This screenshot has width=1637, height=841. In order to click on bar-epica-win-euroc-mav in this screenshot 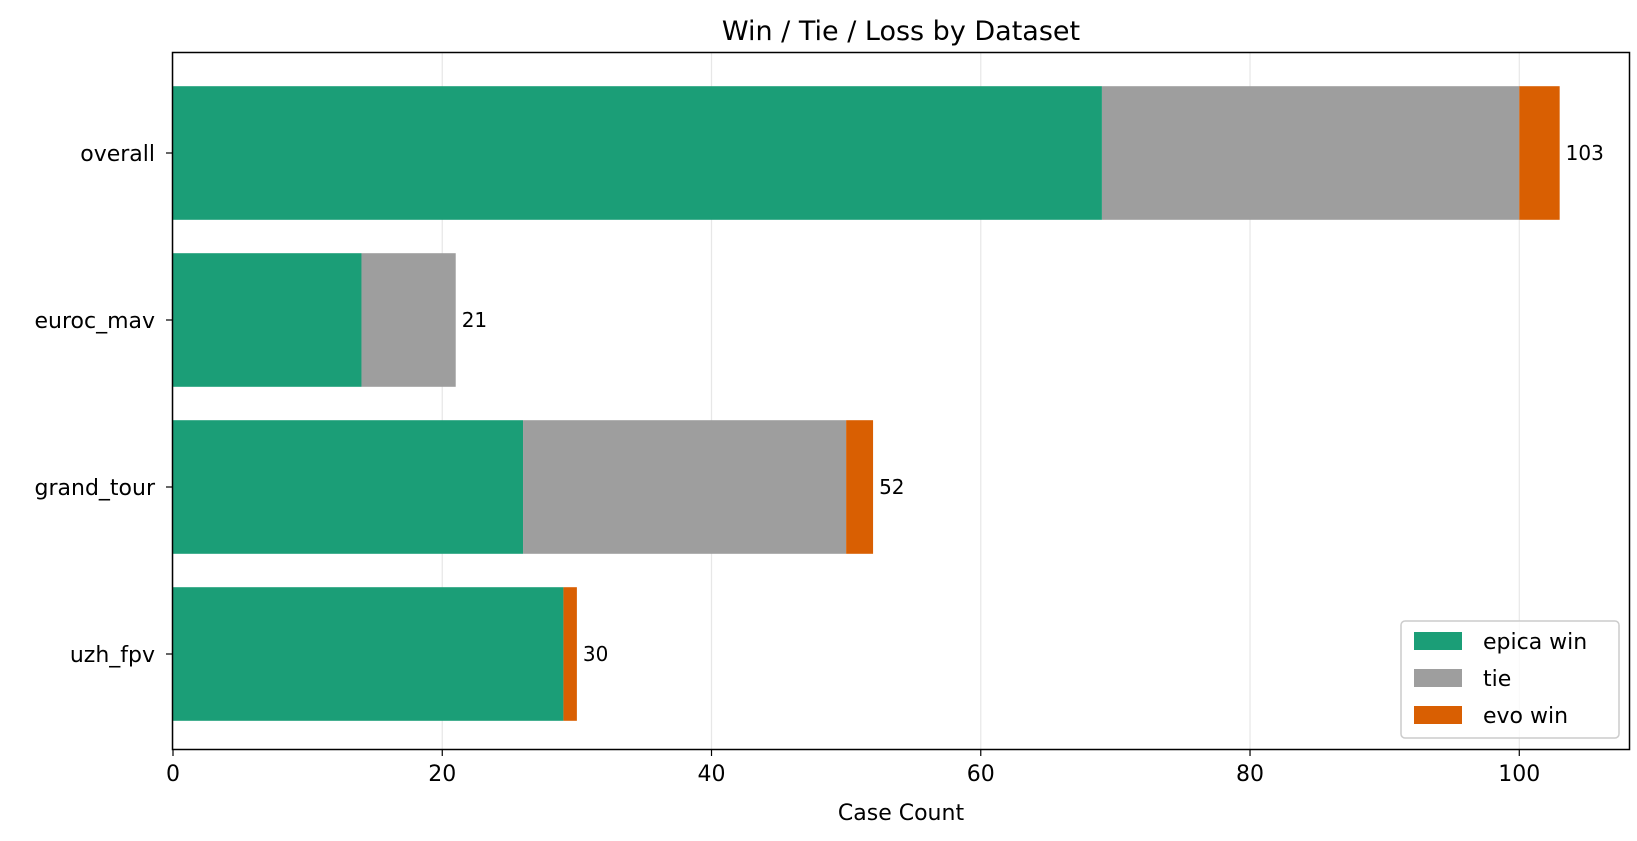, I will do `click(267, 320)`.